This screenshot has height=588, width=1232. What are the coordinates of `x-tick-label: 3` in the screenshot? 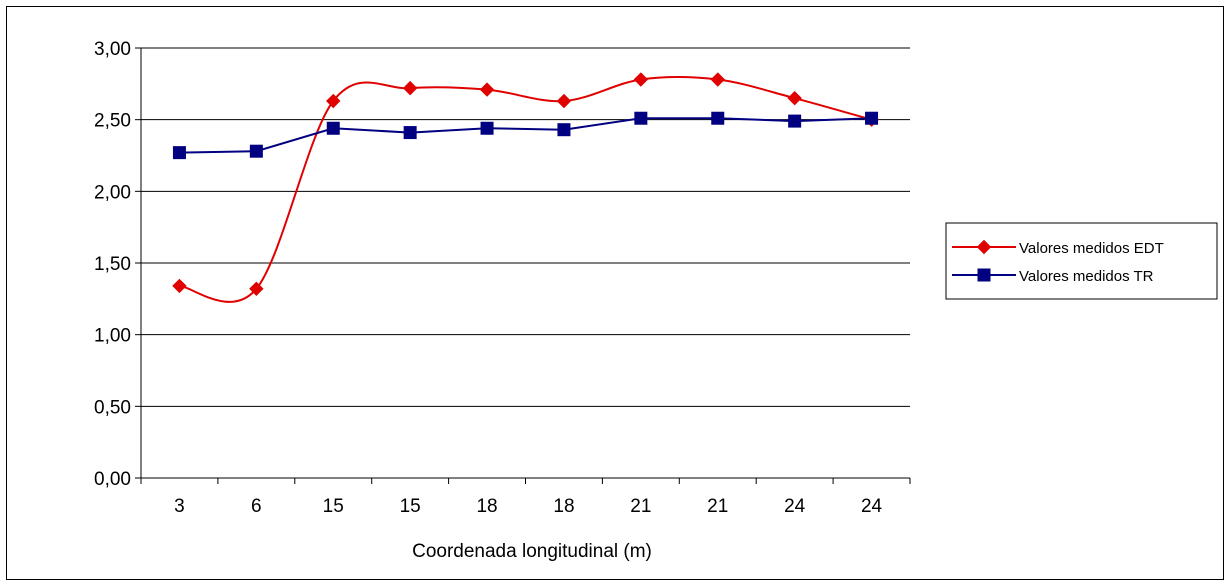 It's located at (179, 506).